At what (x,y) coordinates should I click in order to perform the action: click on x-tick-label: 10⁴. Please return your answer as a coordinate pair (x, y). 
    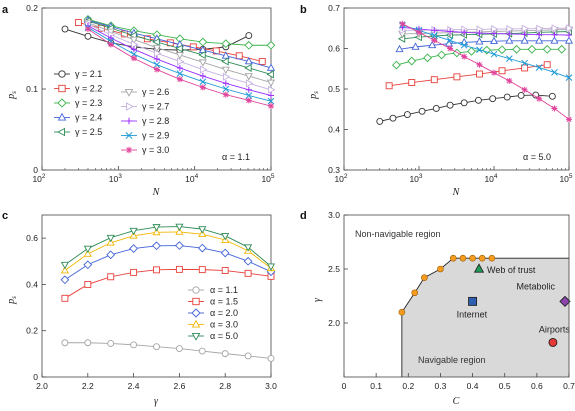
    Looking at the image, I should click on (191, 178).